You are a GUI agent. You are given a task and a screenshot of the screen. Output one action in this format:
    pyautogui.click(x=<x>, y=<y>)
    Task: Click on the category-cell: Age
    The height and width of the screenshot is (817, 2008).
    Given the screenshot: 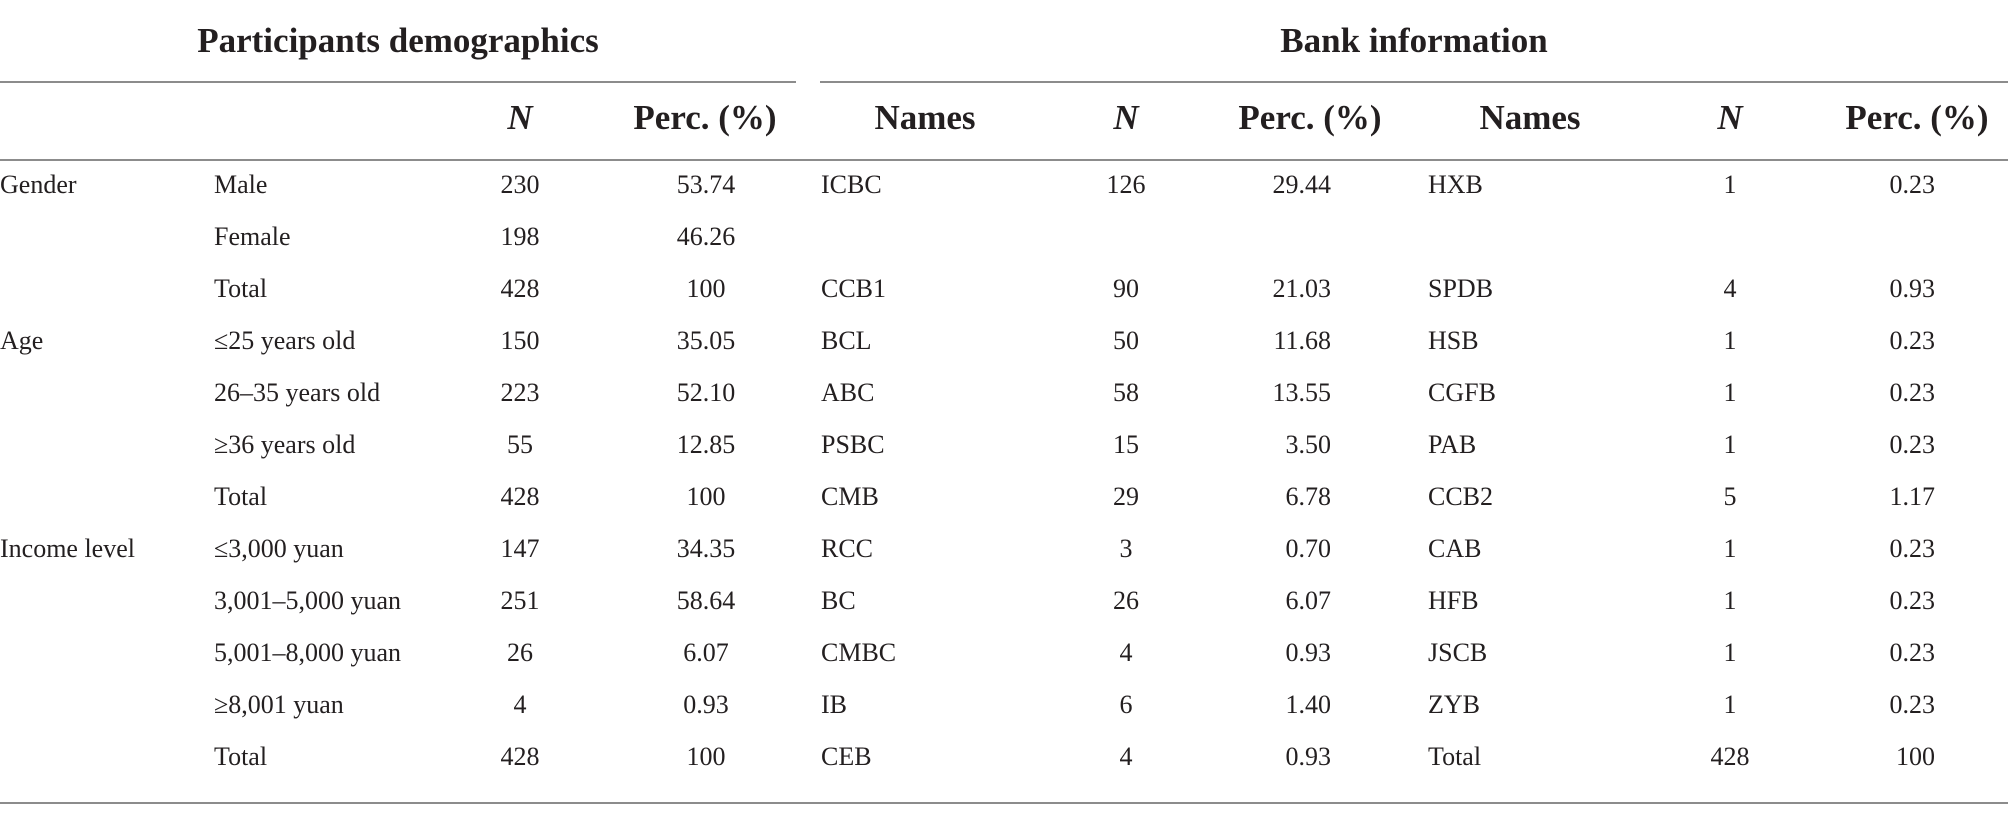 What is the action you would take?
    pyautogui.click(x=22, y=340)
    